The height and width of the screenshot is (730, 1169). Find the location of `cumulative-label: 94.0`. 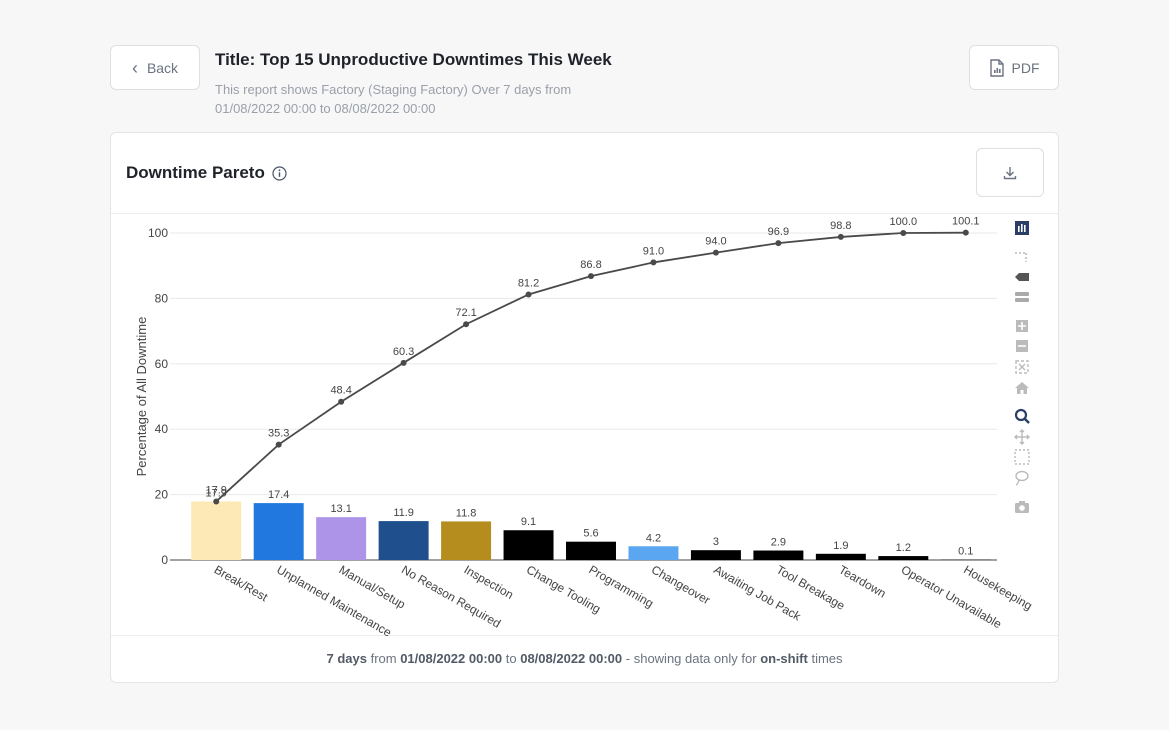

cumulative-label: 94.0 is located at coordinates (715, 242).